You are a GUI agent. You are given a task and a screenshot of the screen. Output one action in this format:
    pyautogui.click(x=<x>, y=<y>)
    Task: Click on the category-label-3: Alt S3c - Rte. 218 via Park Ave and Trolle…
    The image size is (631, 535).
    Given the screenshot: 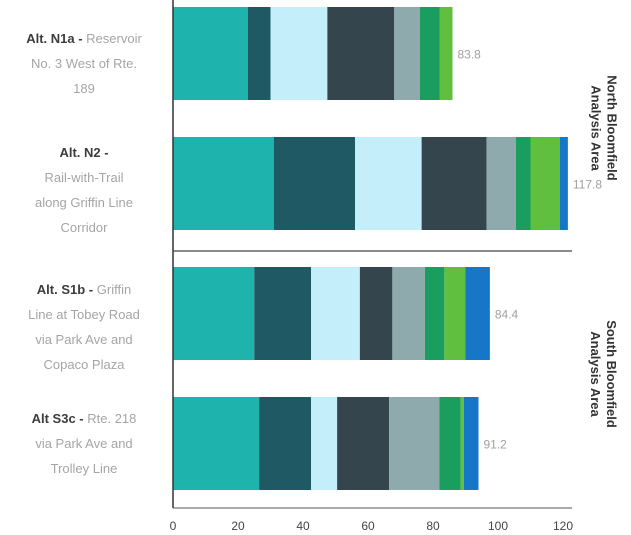 What is the action you would take?
    pyautogui.click(x=84, y=443)
    